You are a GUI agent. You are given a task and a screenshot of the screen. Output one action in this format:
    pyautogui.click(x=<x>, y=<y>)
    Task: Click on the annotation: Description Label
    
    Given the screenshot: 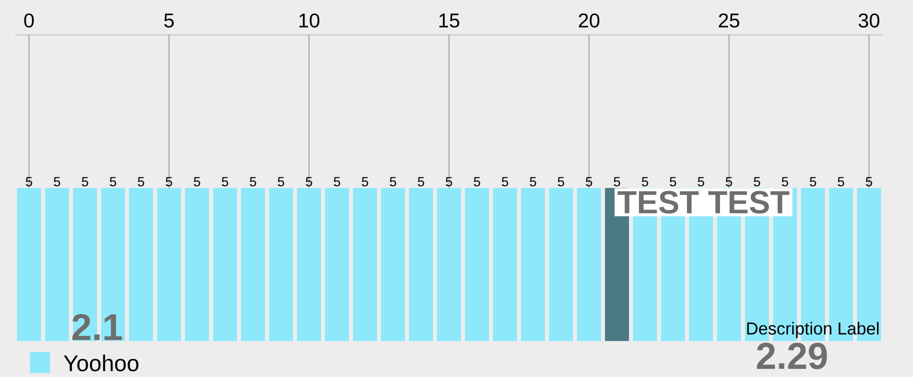 What is the action you would take?
    pyautogui.click(x=813, y=330)
    